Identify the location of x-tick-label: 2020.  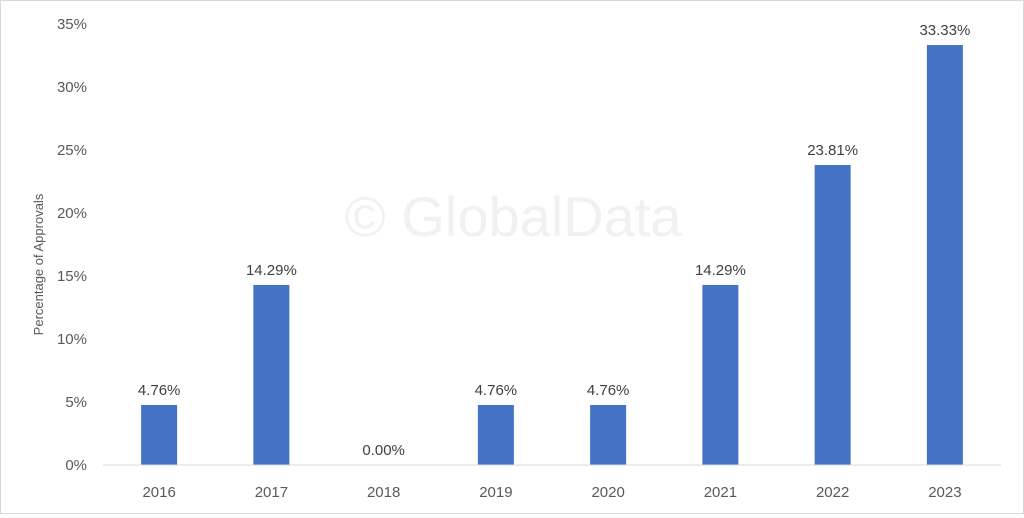
(607, 492).